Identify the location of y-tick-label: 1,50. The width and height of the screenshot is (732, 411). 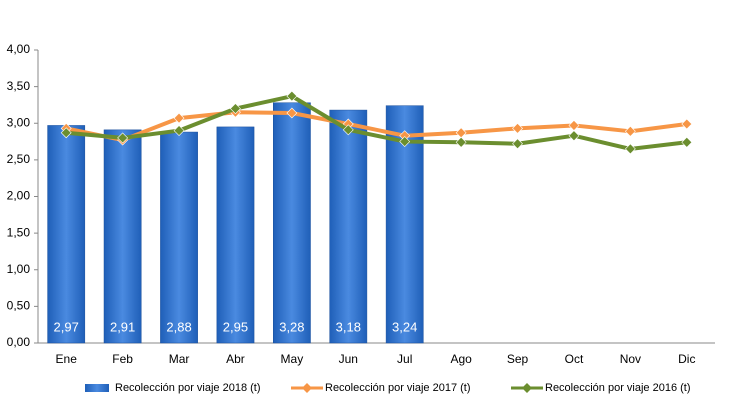
(19, 232).